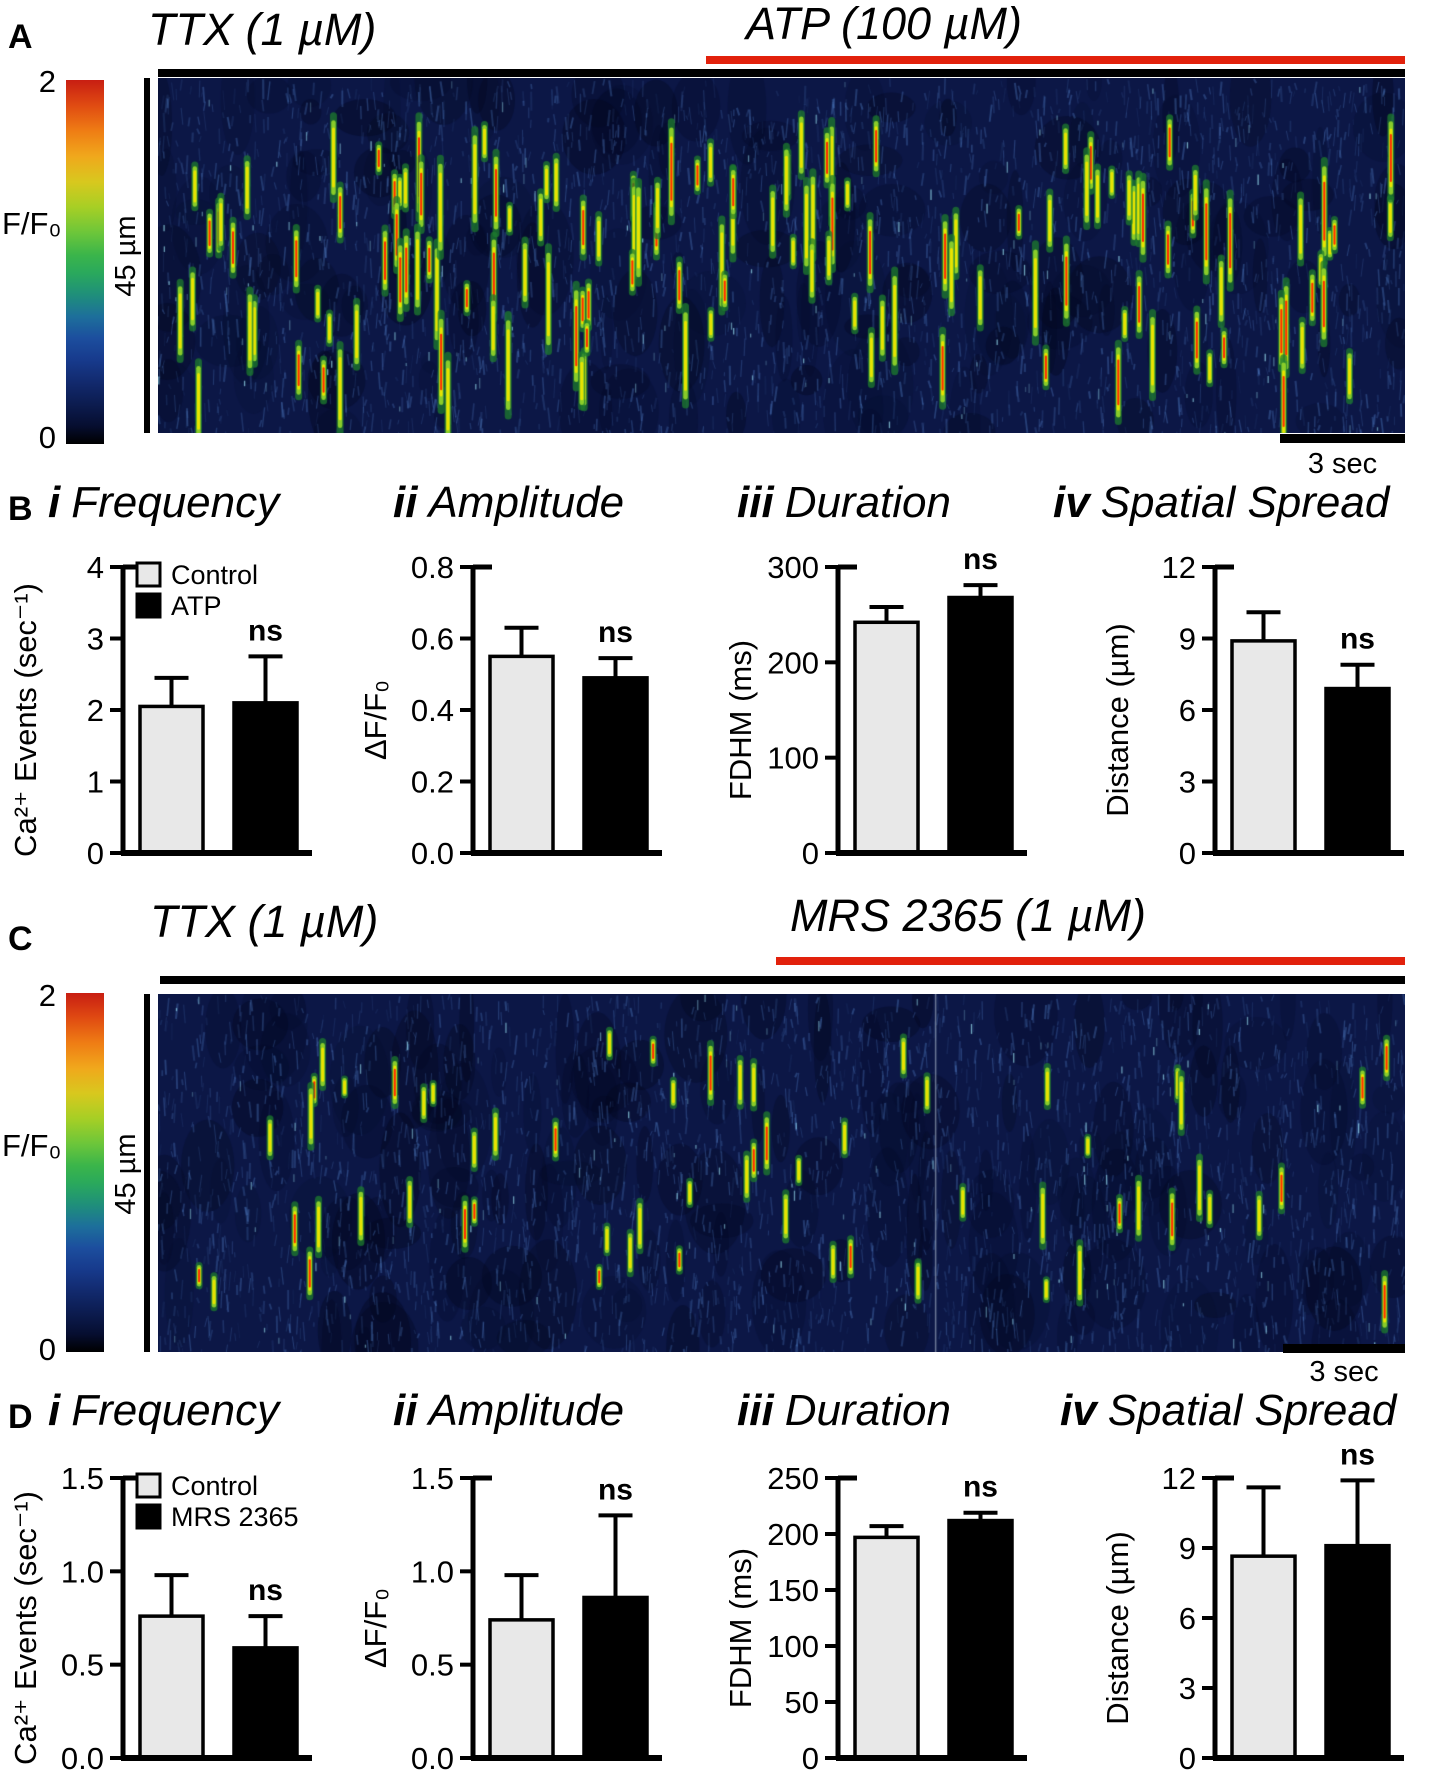 Image resolution: width=1429 pixels, height=1775 pixels. I want to click on colorbar-a-label: F/F₀, so click(32, 223).